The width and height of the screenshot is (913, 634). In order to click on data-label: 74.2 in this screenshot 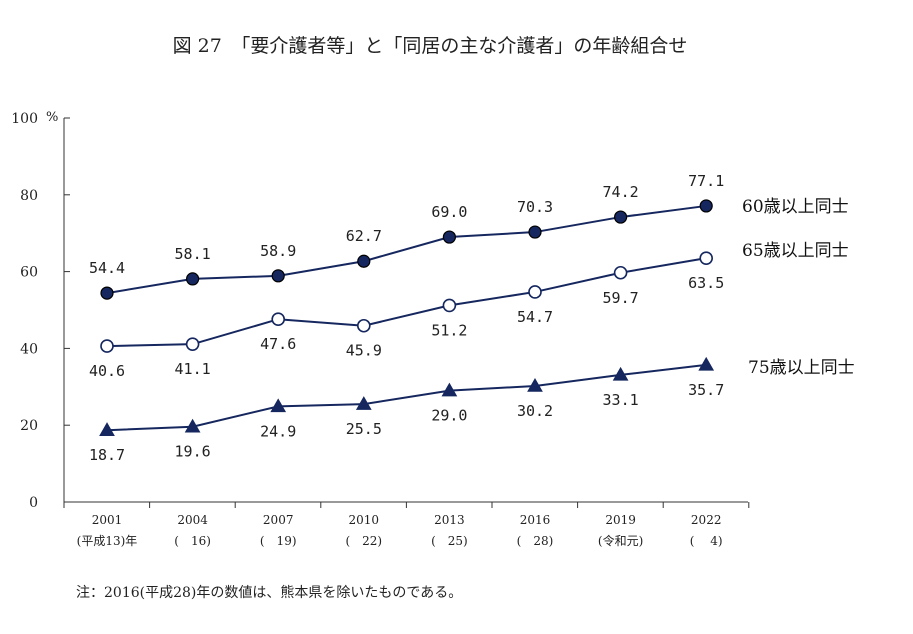, I will do `click(621, 192)`.